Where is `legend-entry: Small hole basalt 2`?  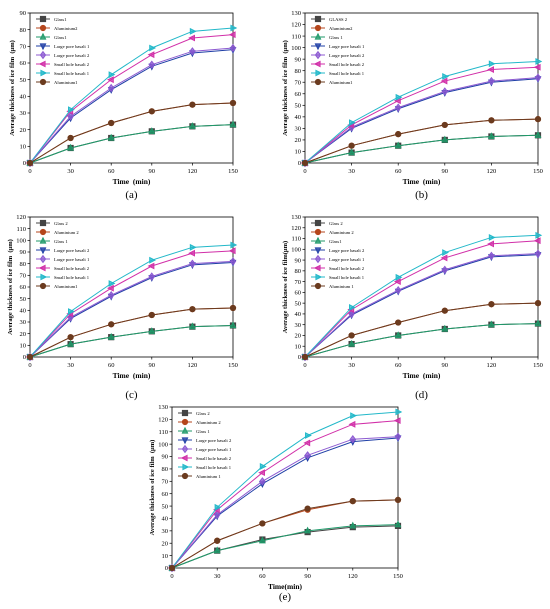 legend-entry: Small hole basalt 2 is located at coordinates (347, 64).